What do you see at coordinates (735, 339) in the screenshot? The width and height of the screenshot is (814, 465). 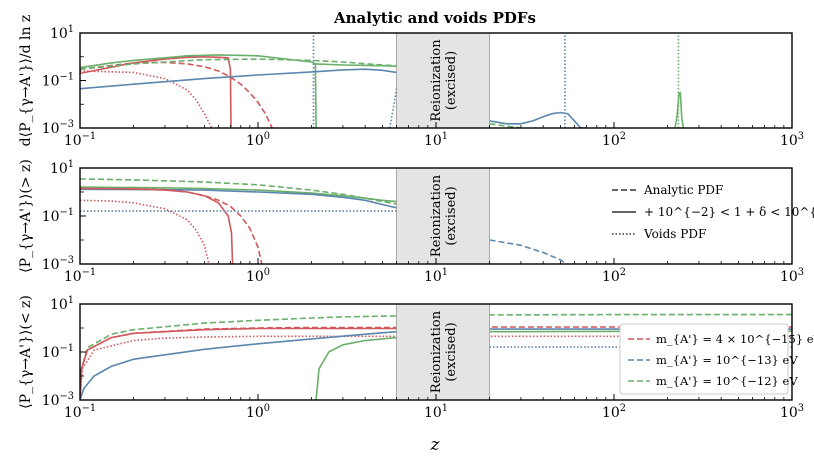 I see `legend-label: m_{A'} = 4 × 10^{−15} eV` at bounding box center [735, 339].